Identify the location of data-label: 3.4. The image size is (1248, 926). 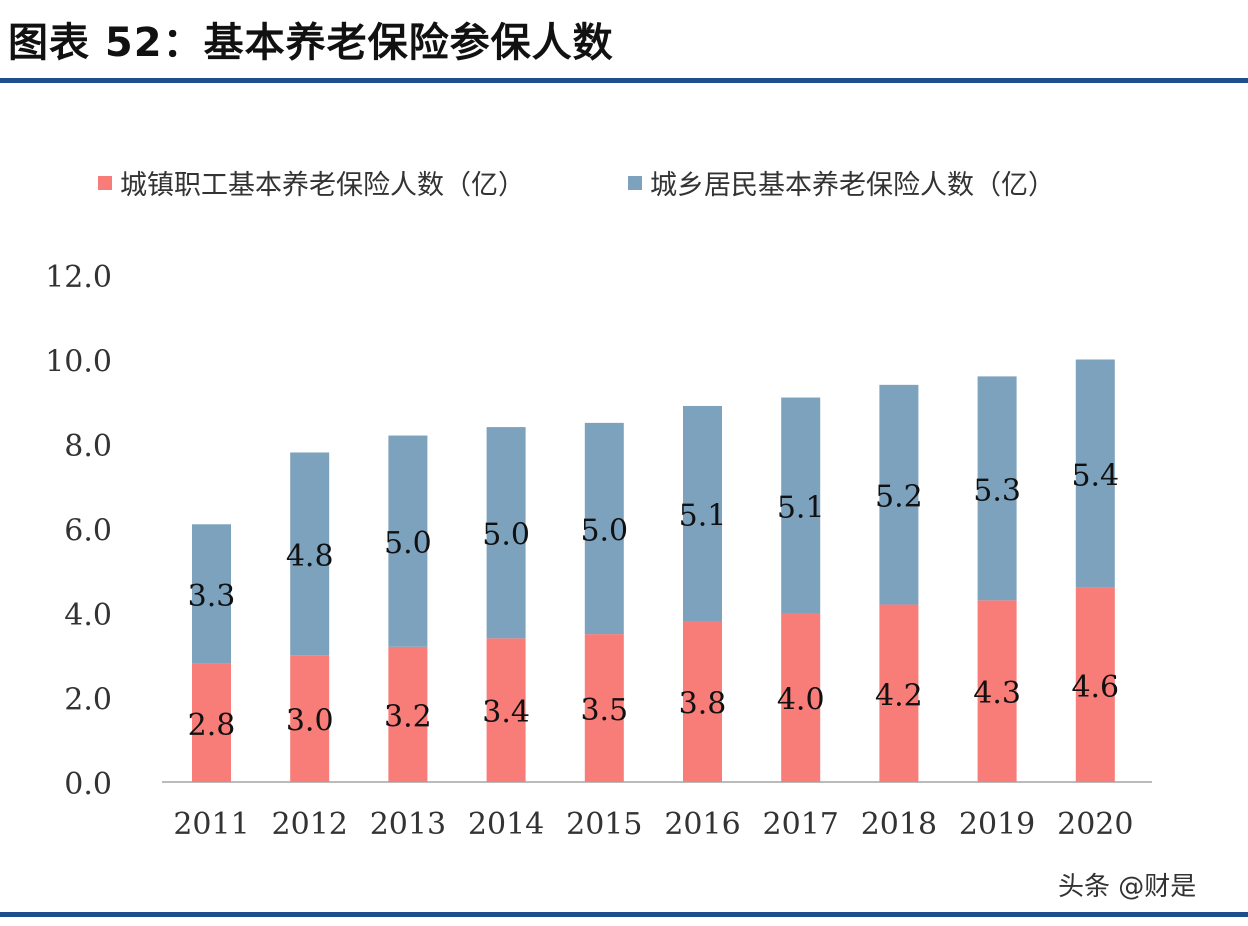
(506, 712).